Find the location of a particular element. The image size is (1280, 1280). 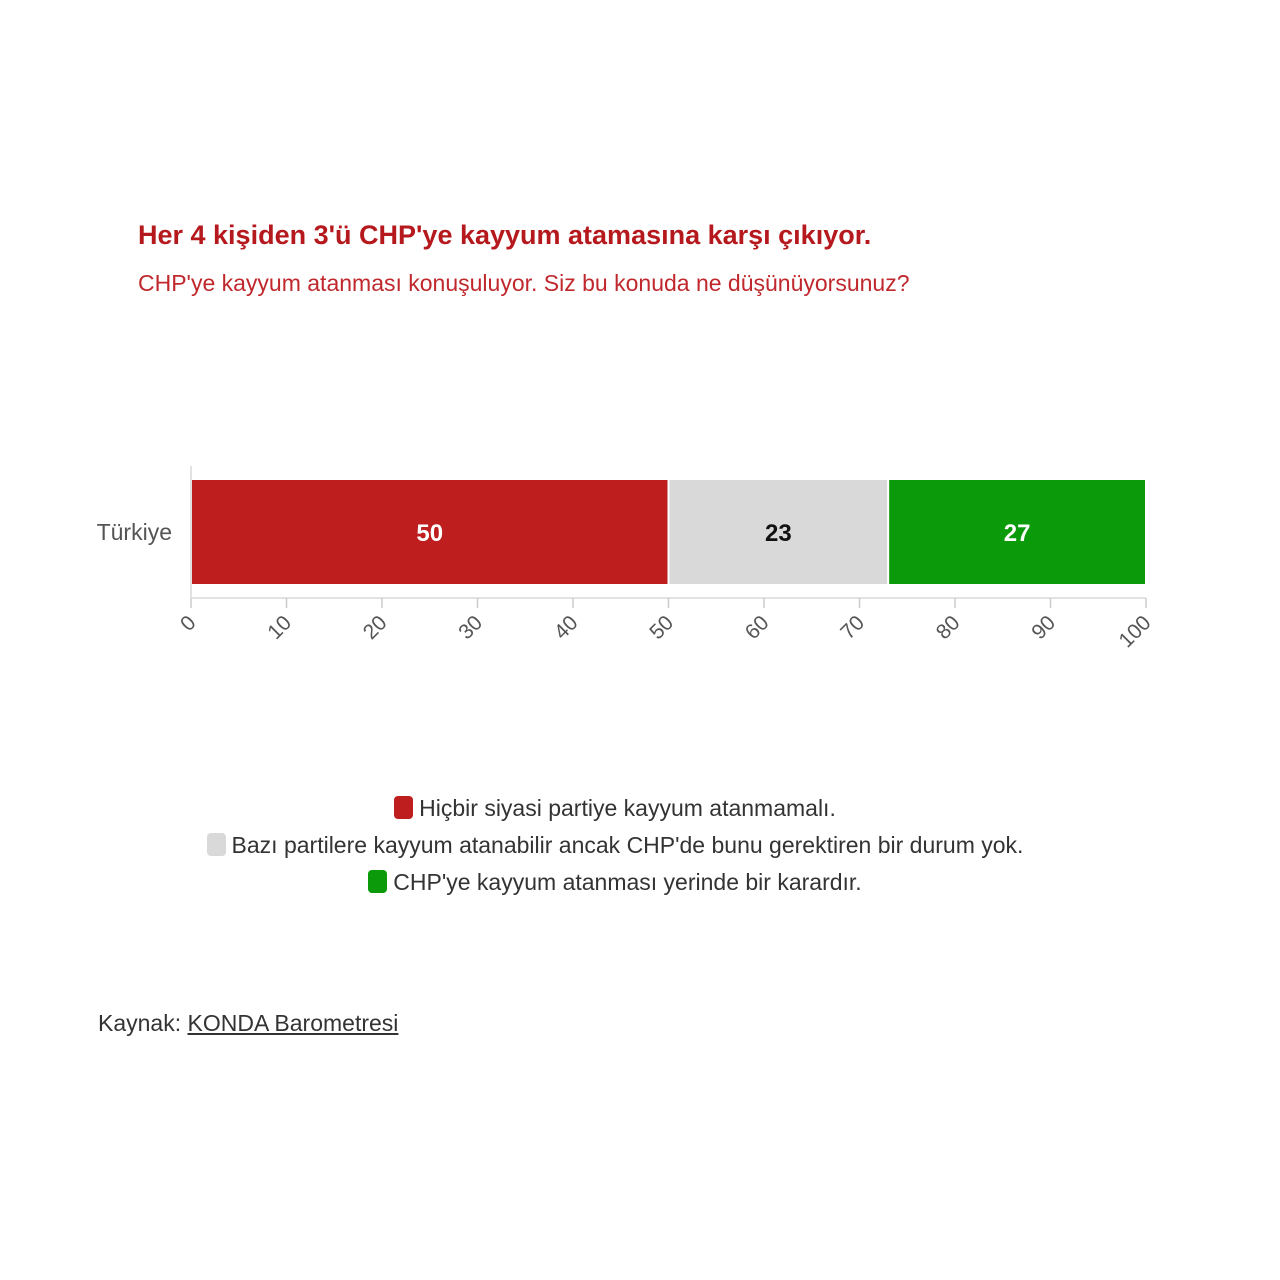

x-tick-label: 70 is located at coordinates (852, 627).